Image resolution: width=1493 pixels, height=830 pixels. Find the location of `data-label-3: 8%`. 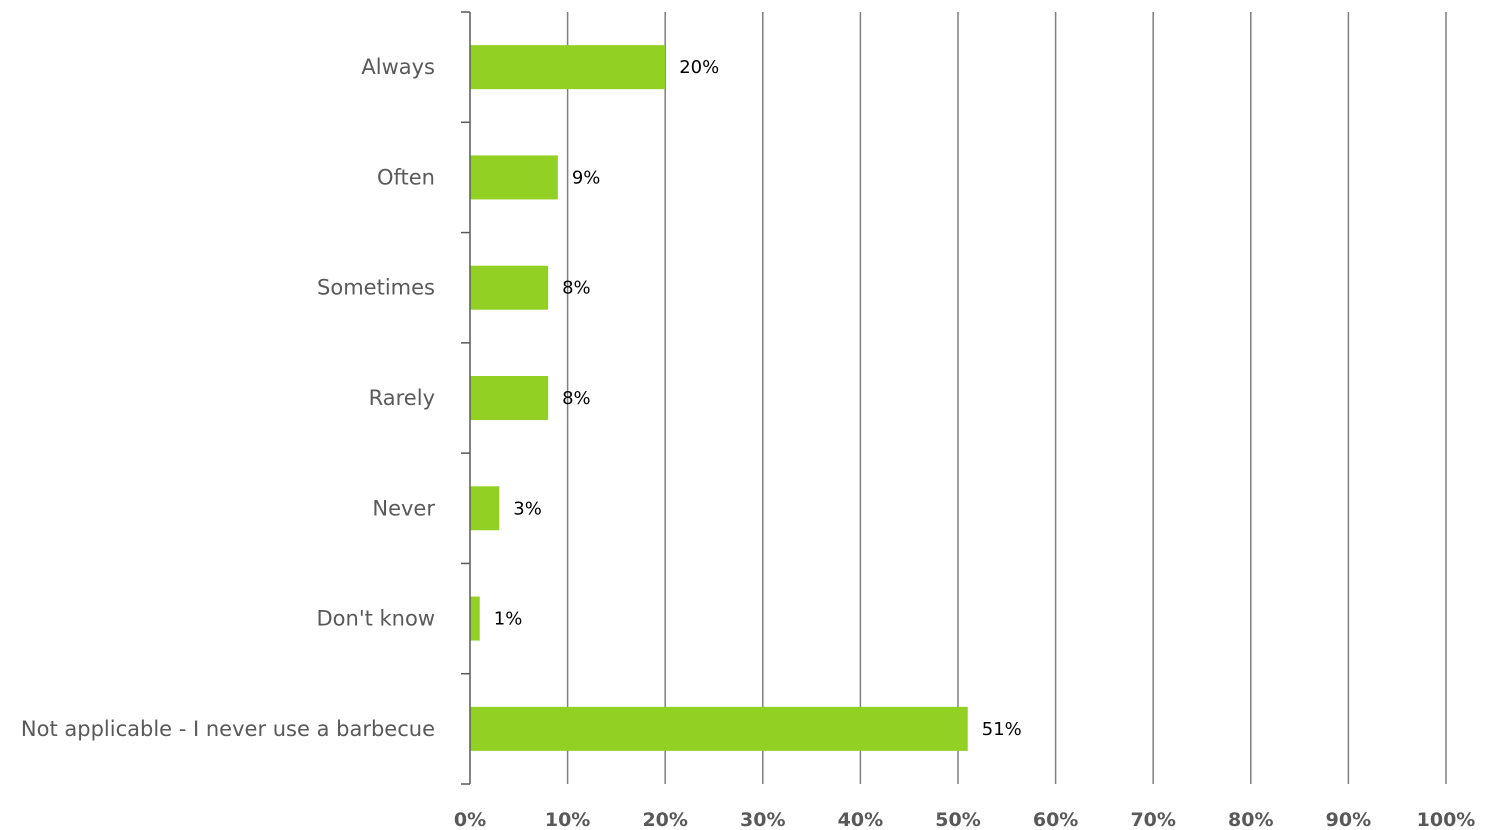

data-label-3: 8% is located at coordinates (576, 398).